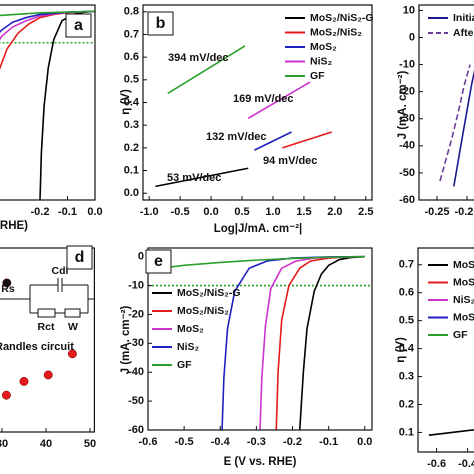 The image size is (474, 474). I want to click on y-tick-label: 0.3, so click(131, 125).